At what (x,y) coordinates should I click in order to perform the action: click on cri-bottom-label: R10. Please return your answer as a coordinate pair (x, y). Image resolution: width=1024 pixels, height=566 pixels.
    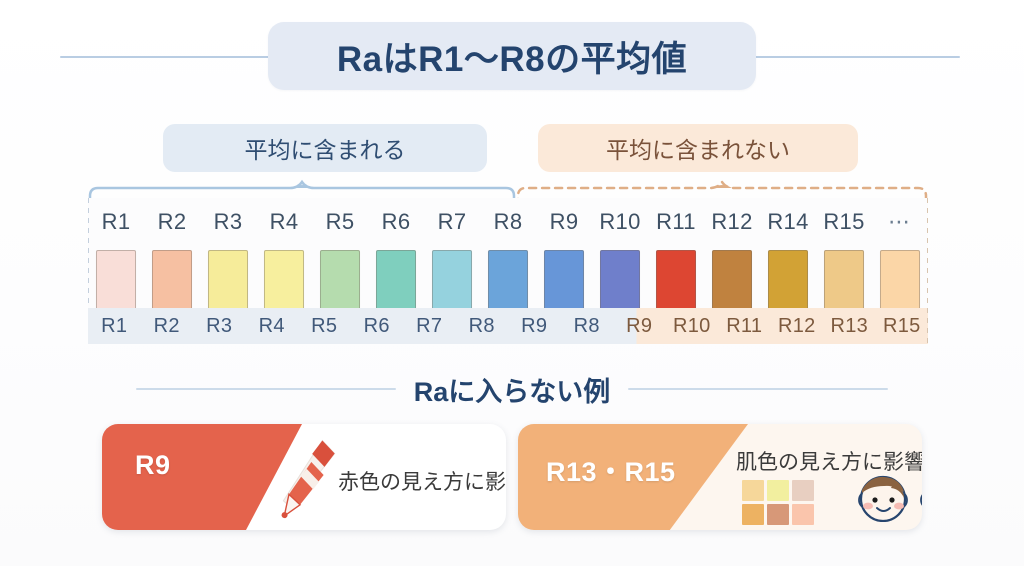
    Looking at the image, I should click on (691, 325).